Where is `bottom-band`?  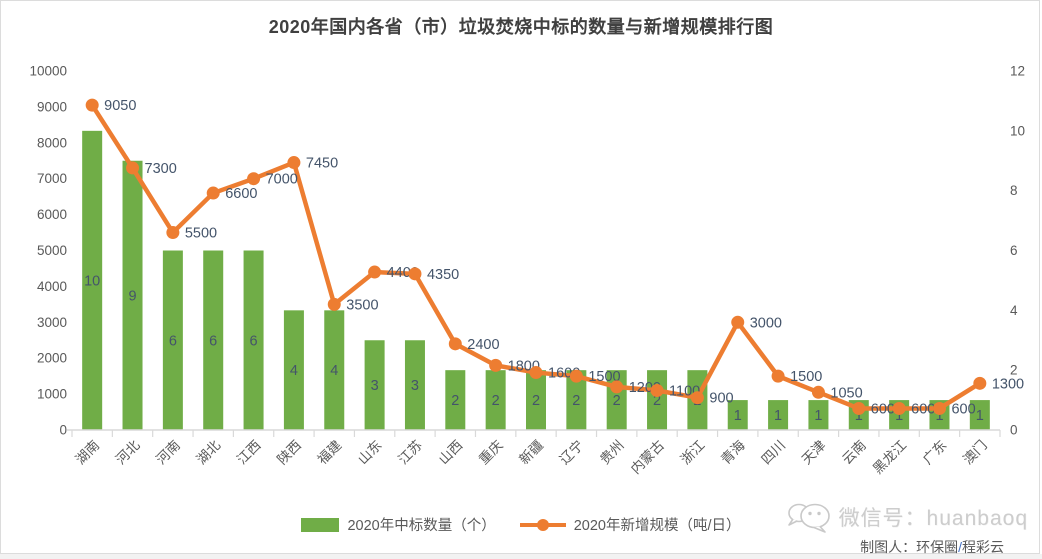 bottom-band is located at coordinates (521, 556).